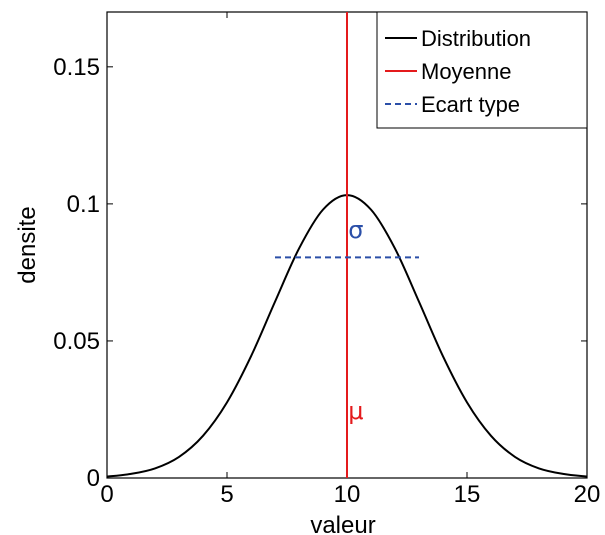 The width and height of the screenshot is (605, 535). Describe the element at coordinates (342, 523) in the screenshot. I see `x-axis-label: valeur` at that location.